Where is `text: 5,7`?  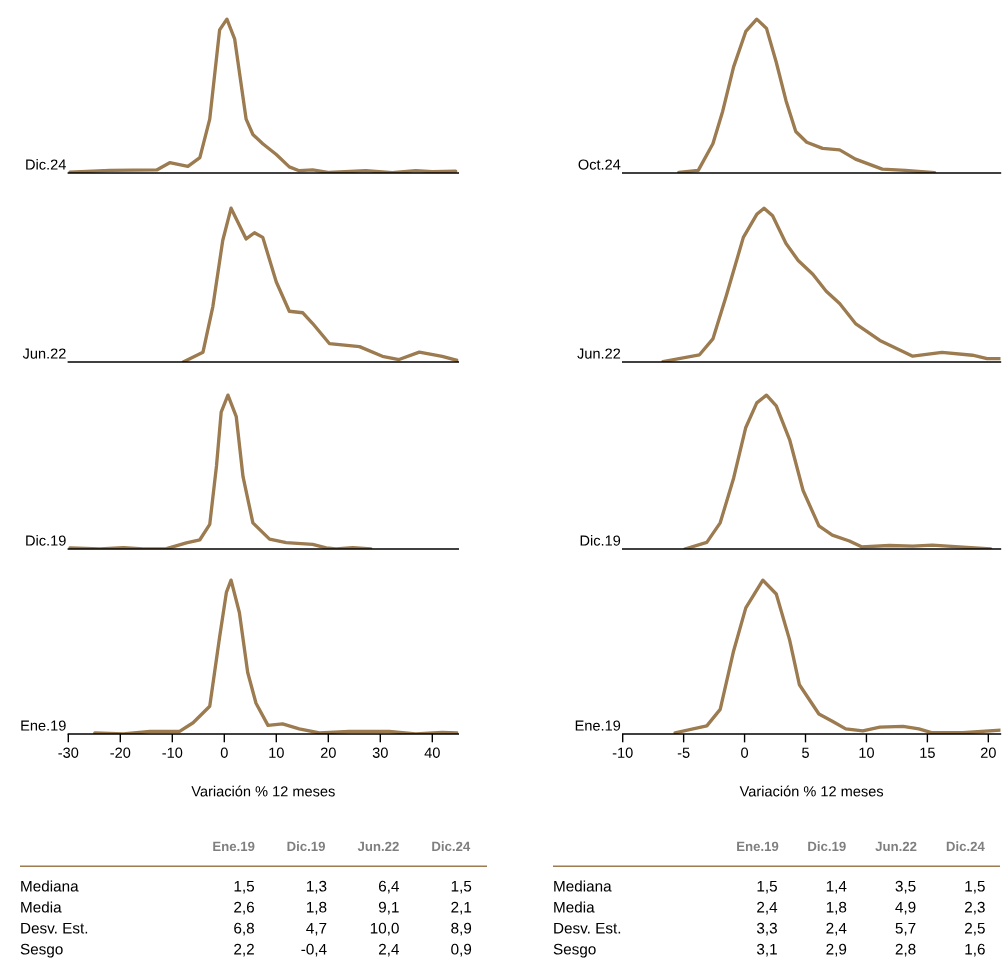 text: 5,7 is located at coordinates (905, 929).